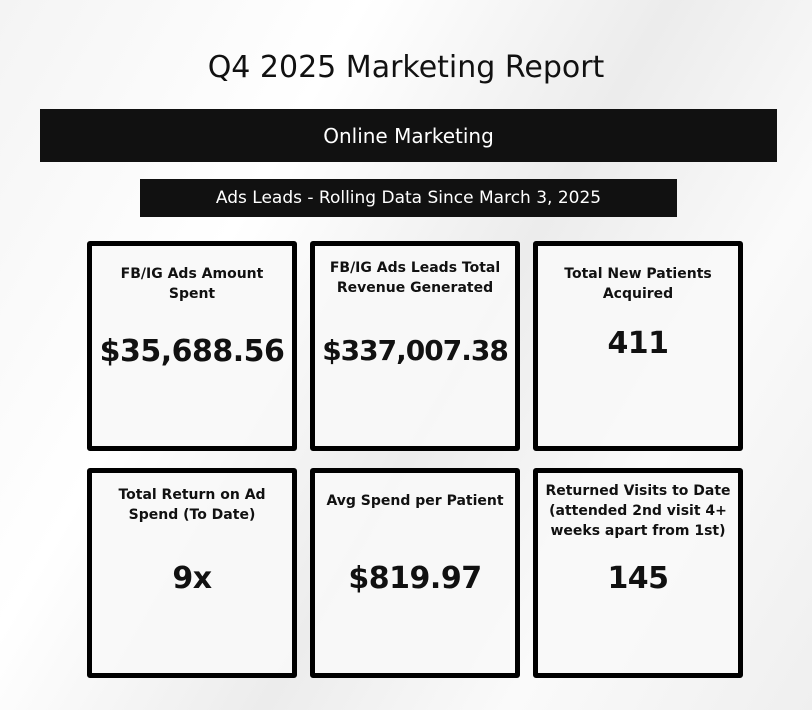 The height and width of the screenshot is (710, 812). Describe the element at coordinates (406, 67) in the screenshot. I see `report-title: Q4 2025 Marketing Report` at that location.